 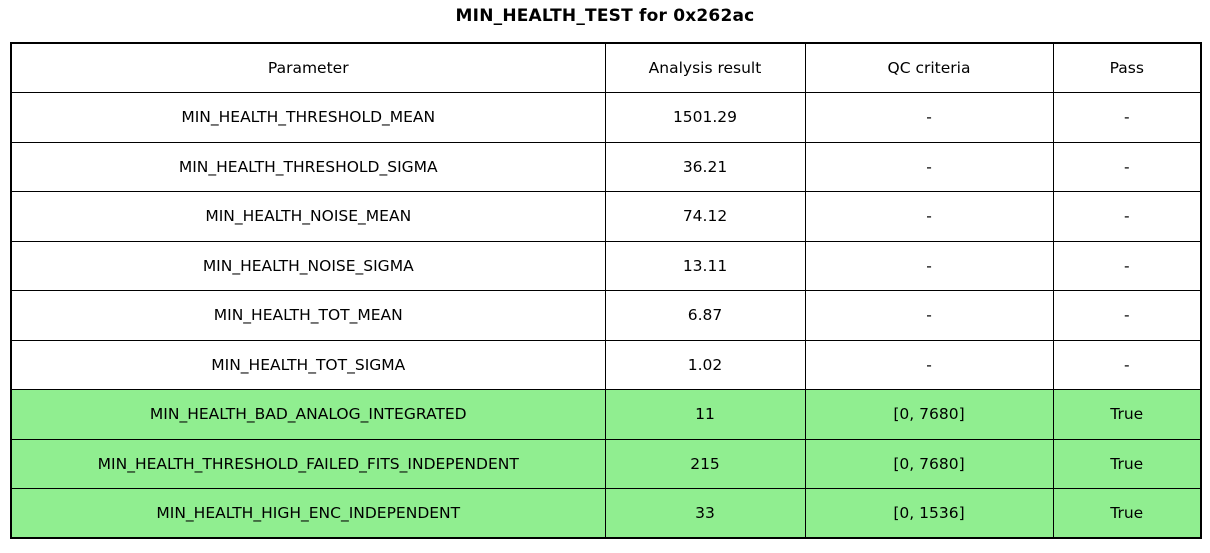 I want to click on qc-criteria-cell: [0, 1536], so click(x=929, y=513).